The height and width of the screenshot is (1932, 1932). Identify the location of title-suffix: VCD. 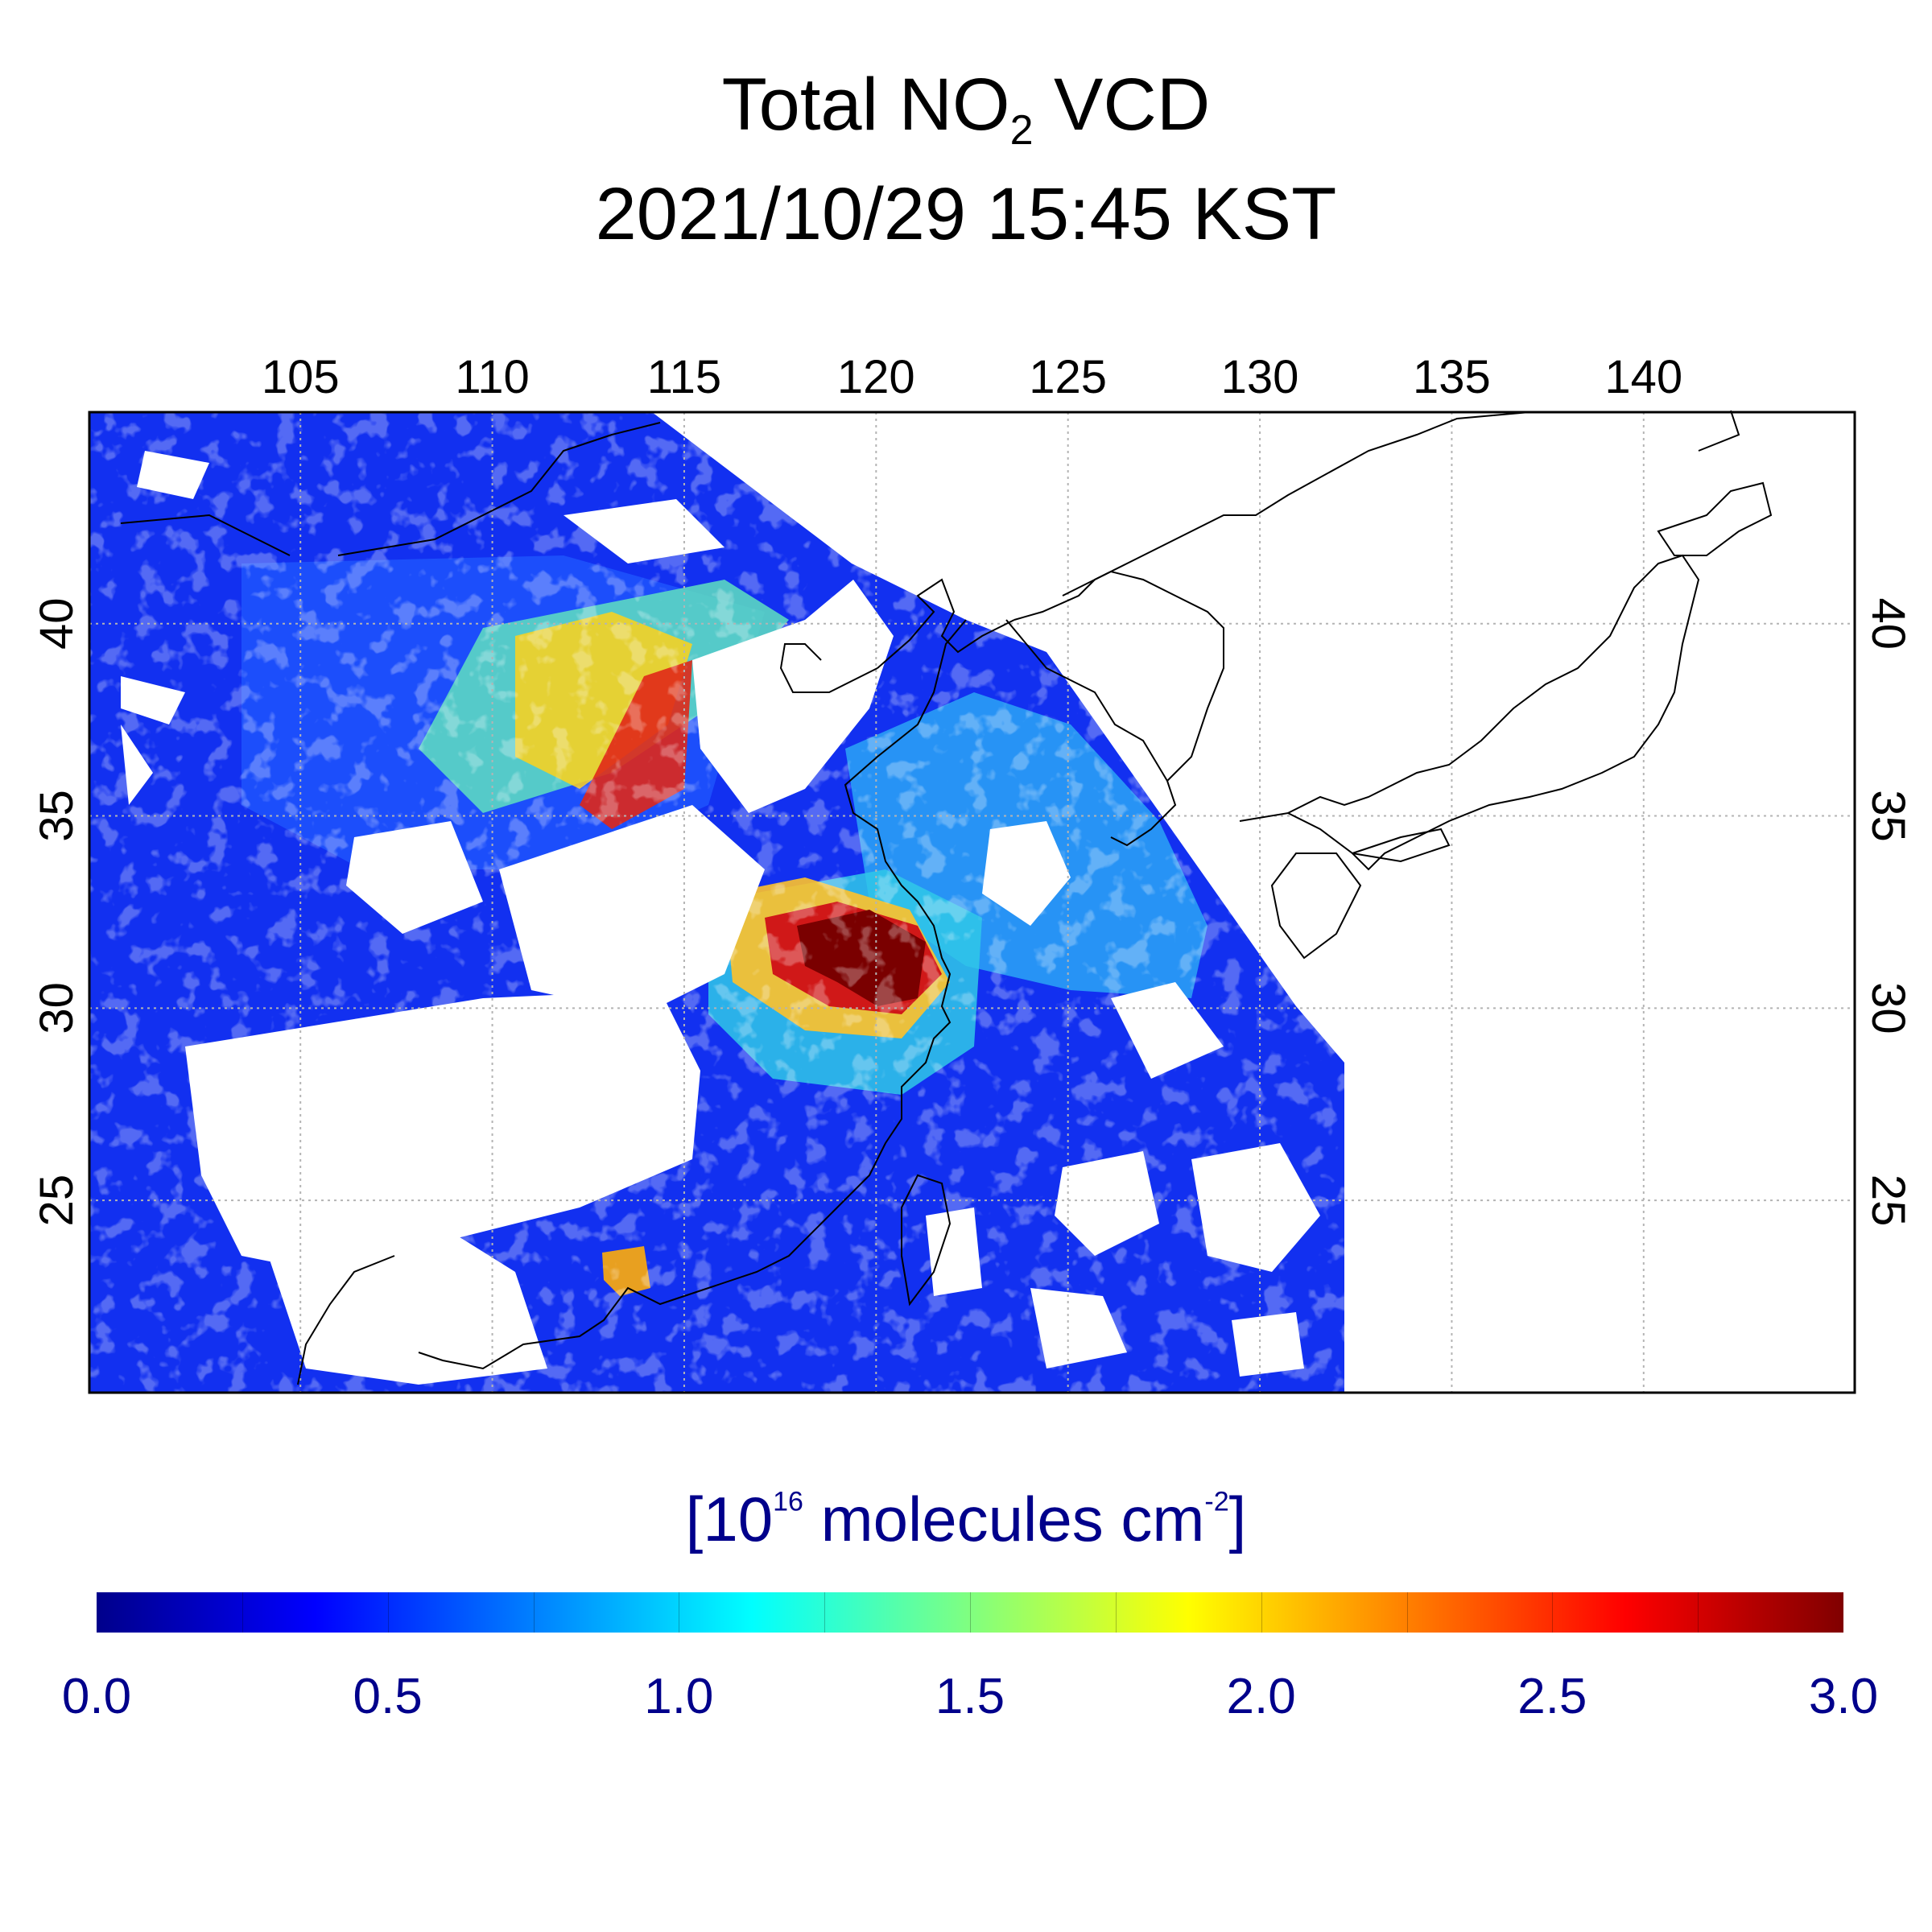
(1122, 105).